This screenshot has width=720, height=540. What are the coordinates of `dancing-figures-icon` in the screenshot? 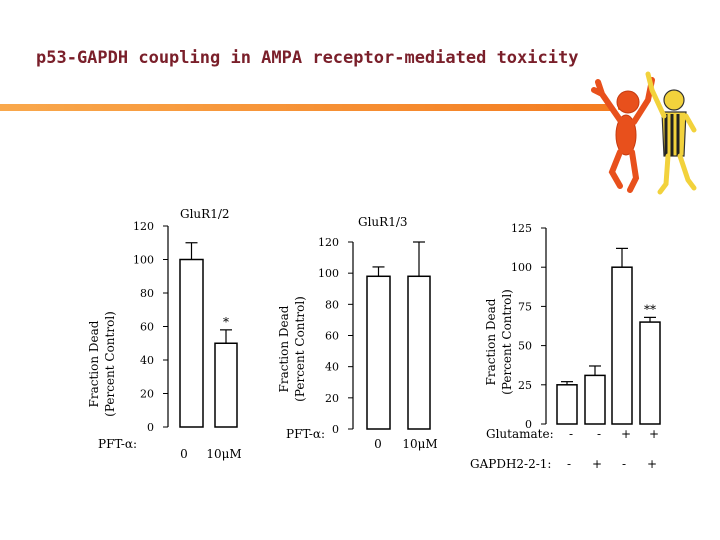 It's located at (644, 133).